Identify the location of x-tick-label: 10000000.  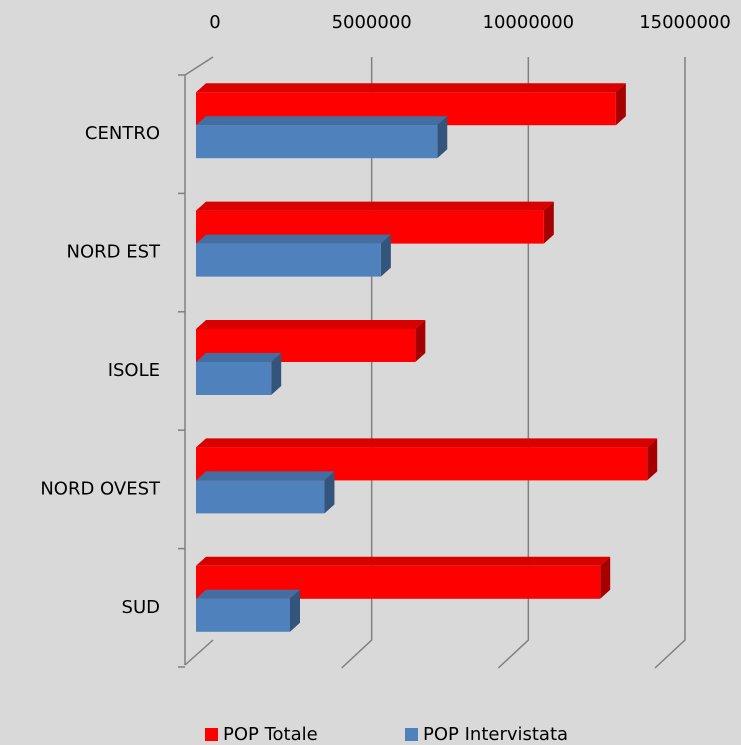
(529, 22).